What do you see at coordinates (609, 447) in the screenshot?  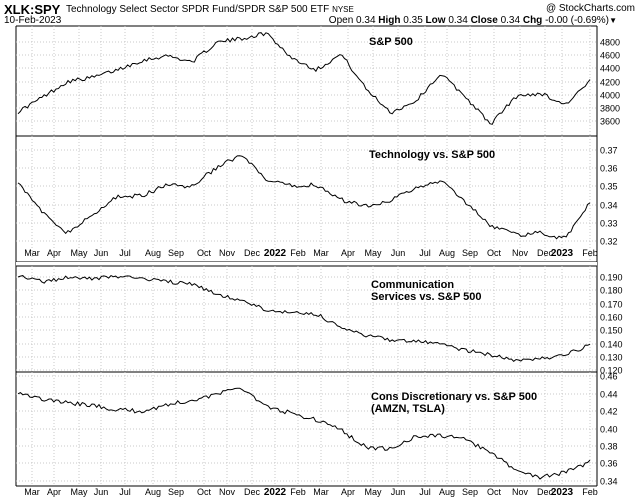 I see `y-tick-label: 0.38` at bounding box center [609, 447].